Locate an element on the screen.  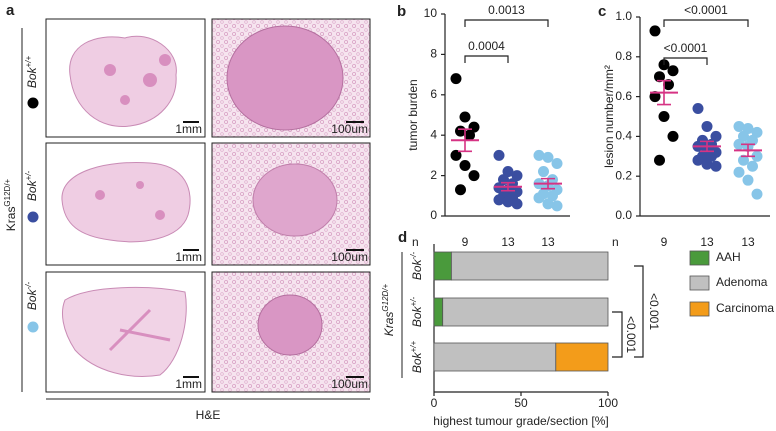
x-tick-label: 50 is located at coordinates (521, 403).